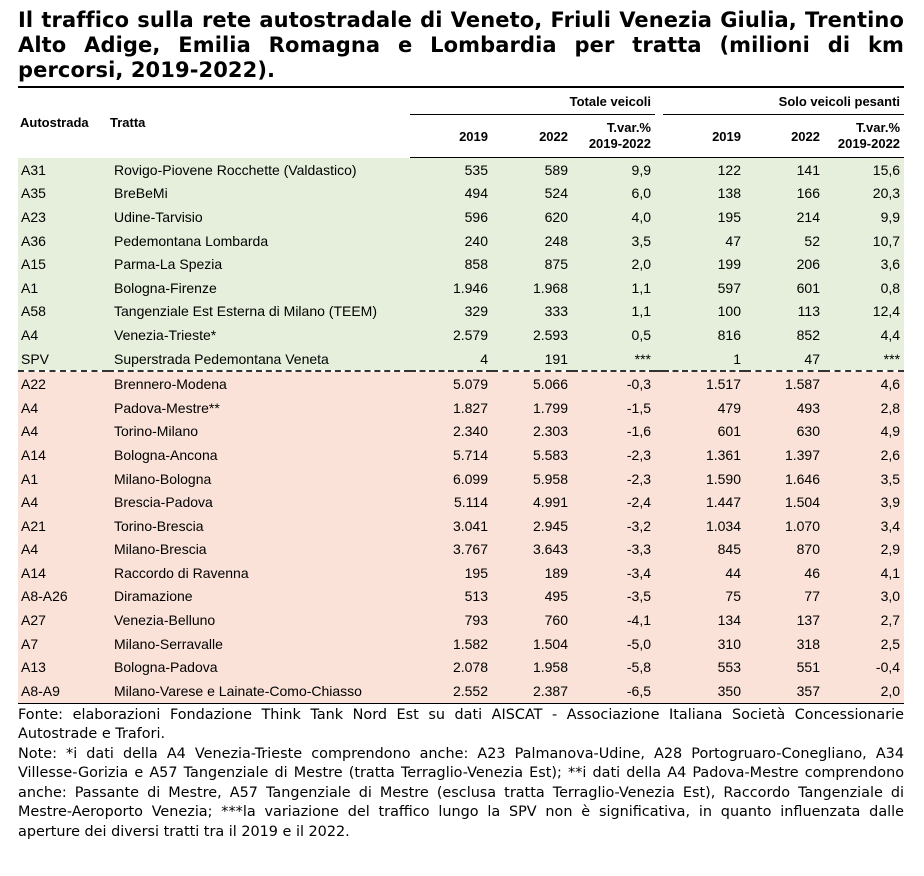 This screenshot has width=924, height=876. Describe the element at coordinates (259, 240) in the screenshot. I see `cell-tratta: Pedemontana Lombarda` at that location.